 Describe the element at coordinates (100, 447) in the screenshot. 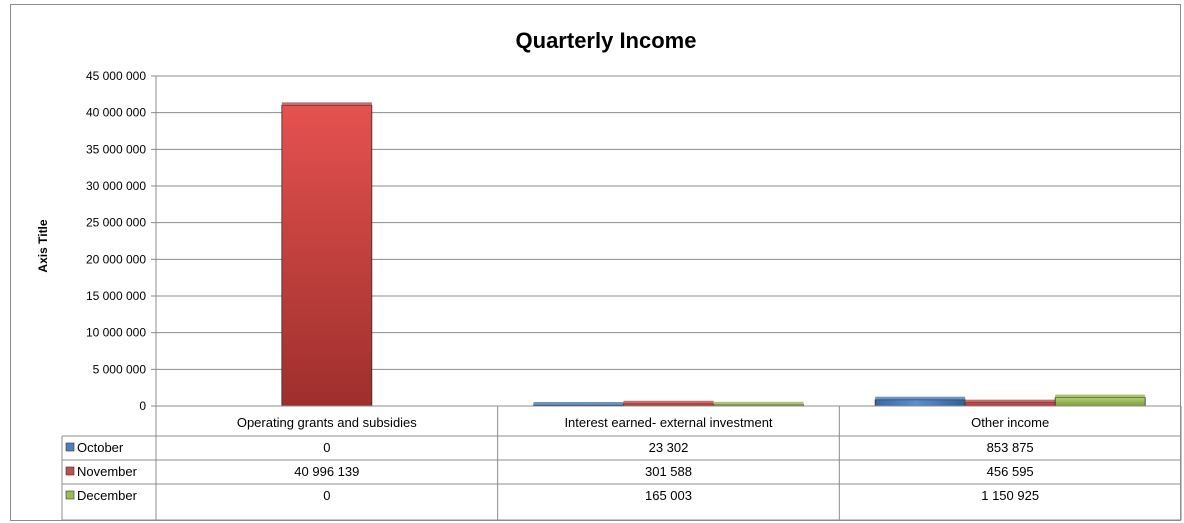

I see `series-label-october: October` at that location.